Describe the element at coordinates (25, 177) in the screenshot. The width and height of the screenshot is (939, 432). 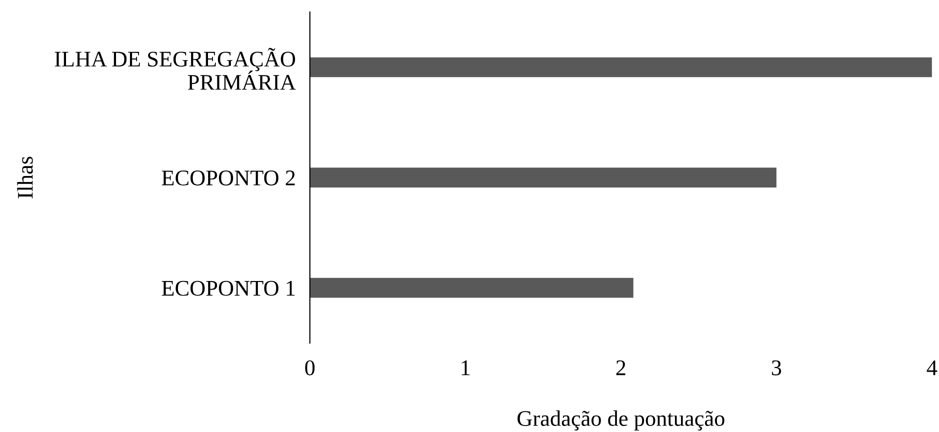
I see `y-axis-title: Ilhas` at that location.